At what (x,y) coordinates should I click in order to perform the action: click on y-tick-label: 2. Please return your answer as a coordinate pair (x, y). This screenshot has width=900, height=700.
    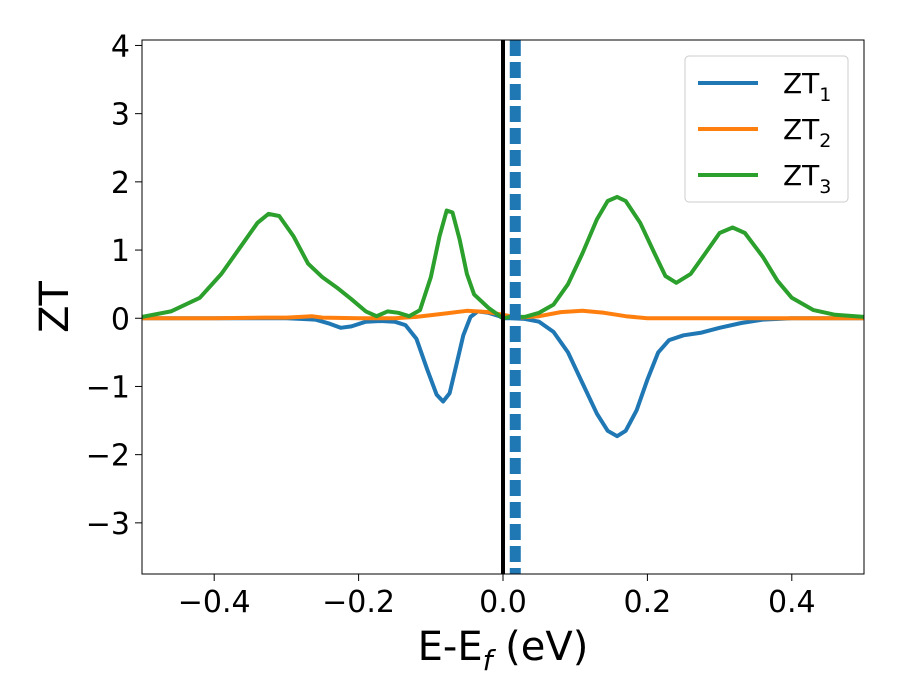
    Looking at the image, I should click on (120, 183).